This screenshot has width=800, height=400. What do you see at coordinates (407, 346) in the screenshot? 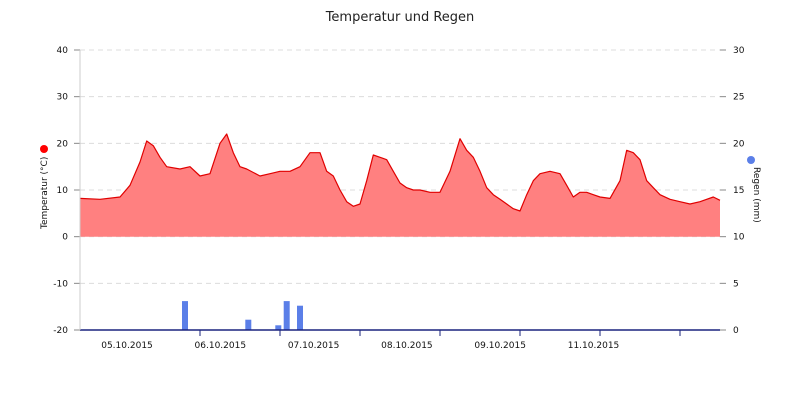
I see `x-tick-label: 08.10.2015` at bounding box center [407, 346].